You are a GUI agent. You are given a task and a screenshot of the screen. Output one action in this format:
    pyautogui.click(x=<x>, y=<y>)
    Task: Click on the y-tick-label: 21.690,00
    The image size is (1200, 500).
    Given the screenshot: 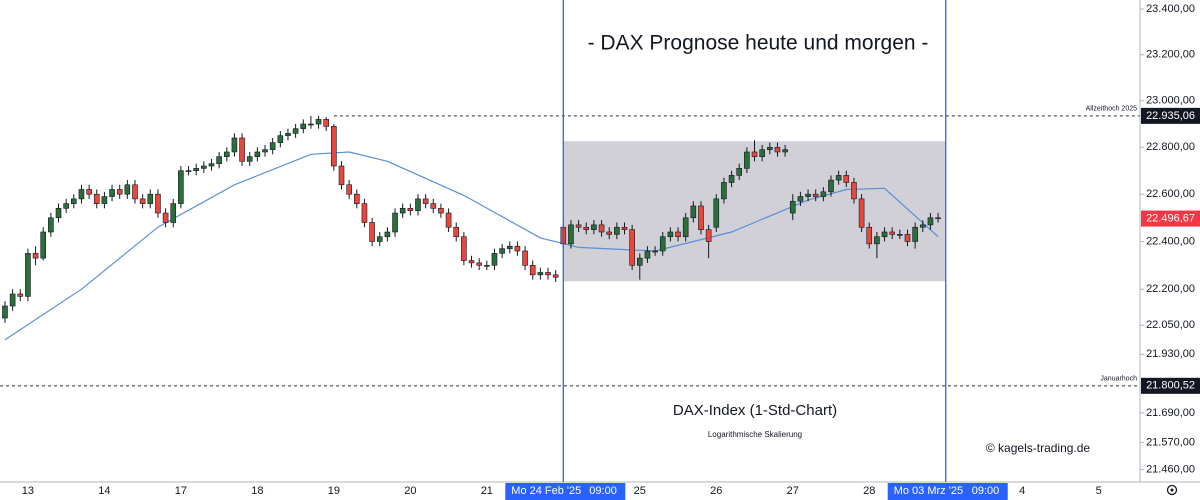 What is the action you would take?
    pyautogui.click(x=1170, y=413)
    